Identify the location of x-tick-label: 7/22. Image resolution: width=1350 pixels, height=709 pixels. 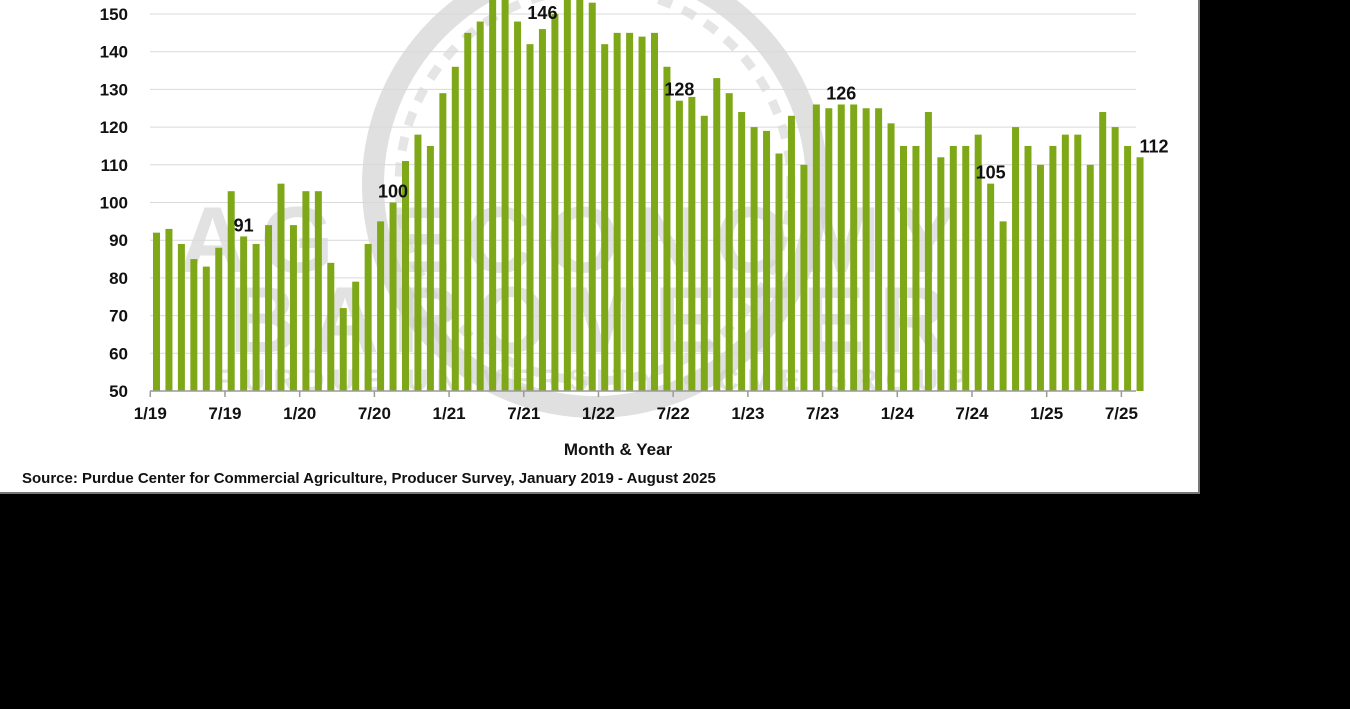
(673, 413).